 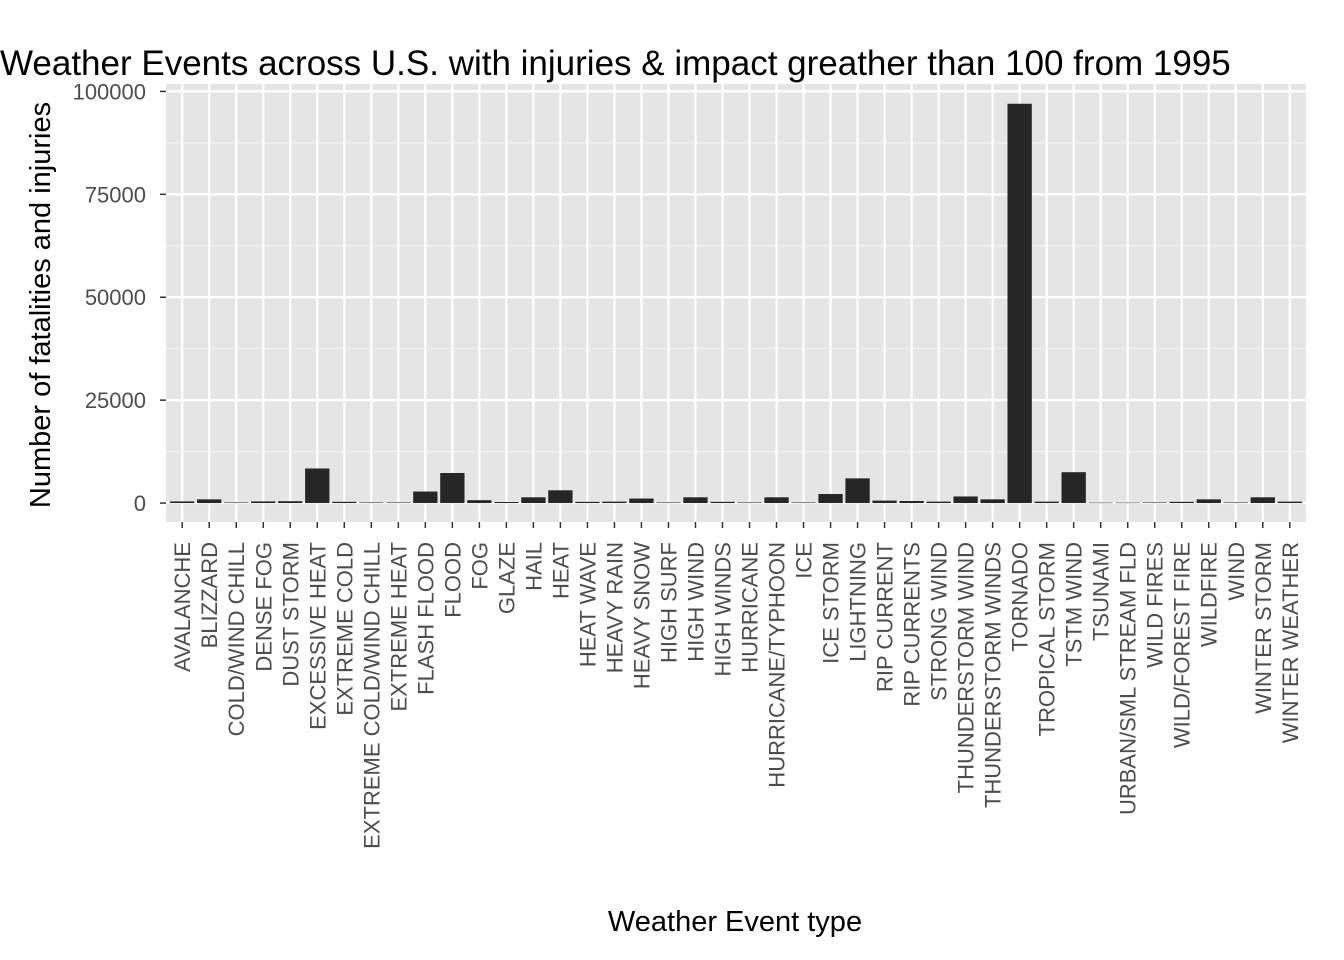 What do you see at coordinates (371, 695) in the screenshot?
I see `x-tick-label: EXTREME COLD/WIND CHILL` at bounding box center [371, 695].